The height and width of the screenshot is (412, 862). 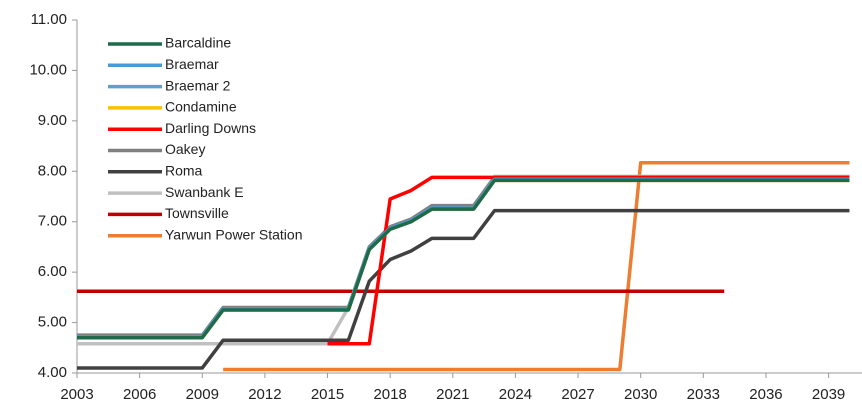 What do you see at coordinates (185, 149) in the screenshot?
I see `legend-label: Oakey` at bounding box center [185, 149].